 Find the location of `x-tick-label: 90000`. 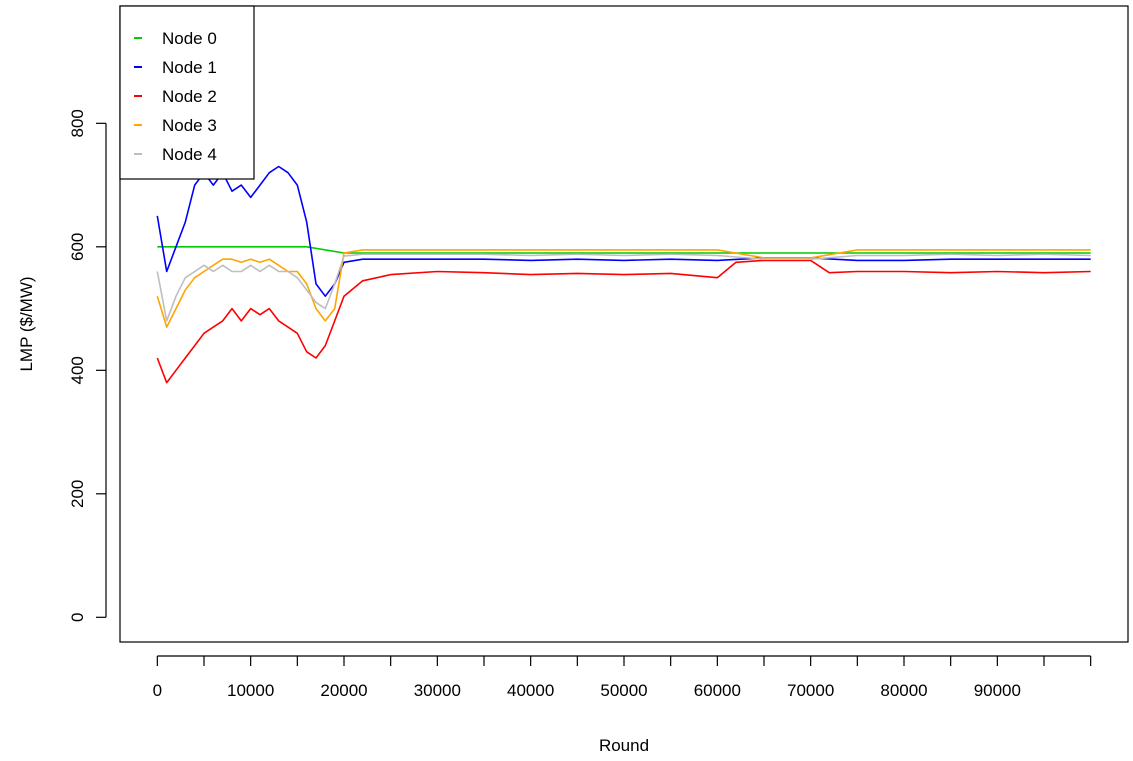

x-tick-label: 90000 is located at coordinates (997, 690).